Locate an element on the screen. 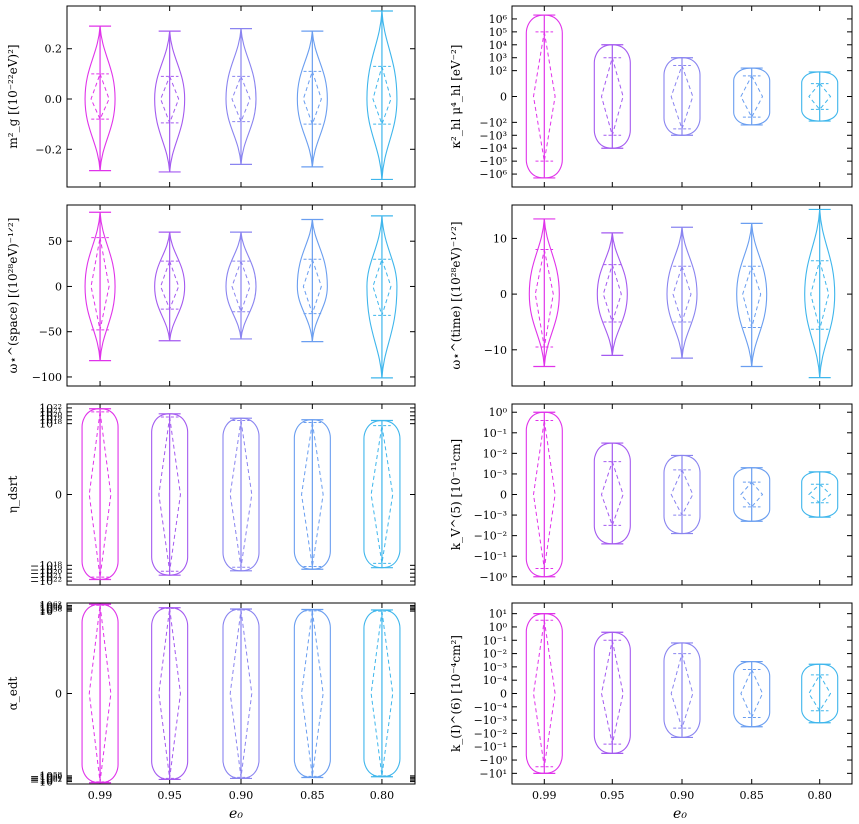 The height and width of the screenshot is (824, 859). y-tick-label: −10³ is located at coordinates (493, 135).